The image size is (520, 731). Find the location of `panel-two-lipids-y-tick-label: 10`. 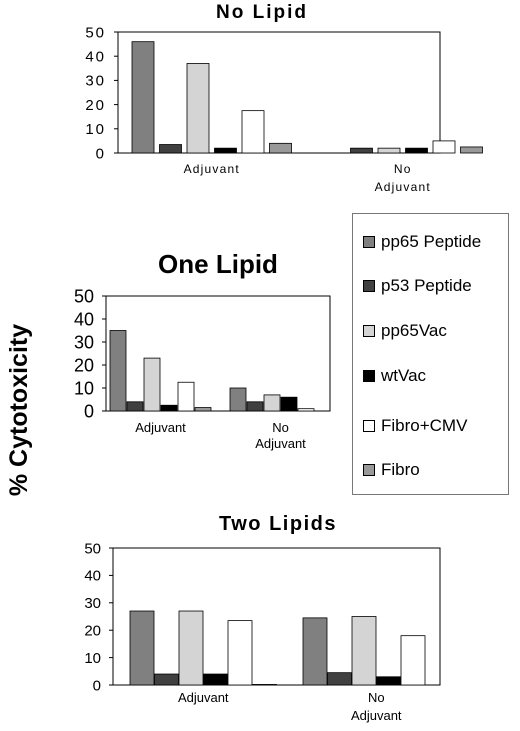

panel-two-lipids-y-tick-label: 10 is located at coordinates (92, 658).